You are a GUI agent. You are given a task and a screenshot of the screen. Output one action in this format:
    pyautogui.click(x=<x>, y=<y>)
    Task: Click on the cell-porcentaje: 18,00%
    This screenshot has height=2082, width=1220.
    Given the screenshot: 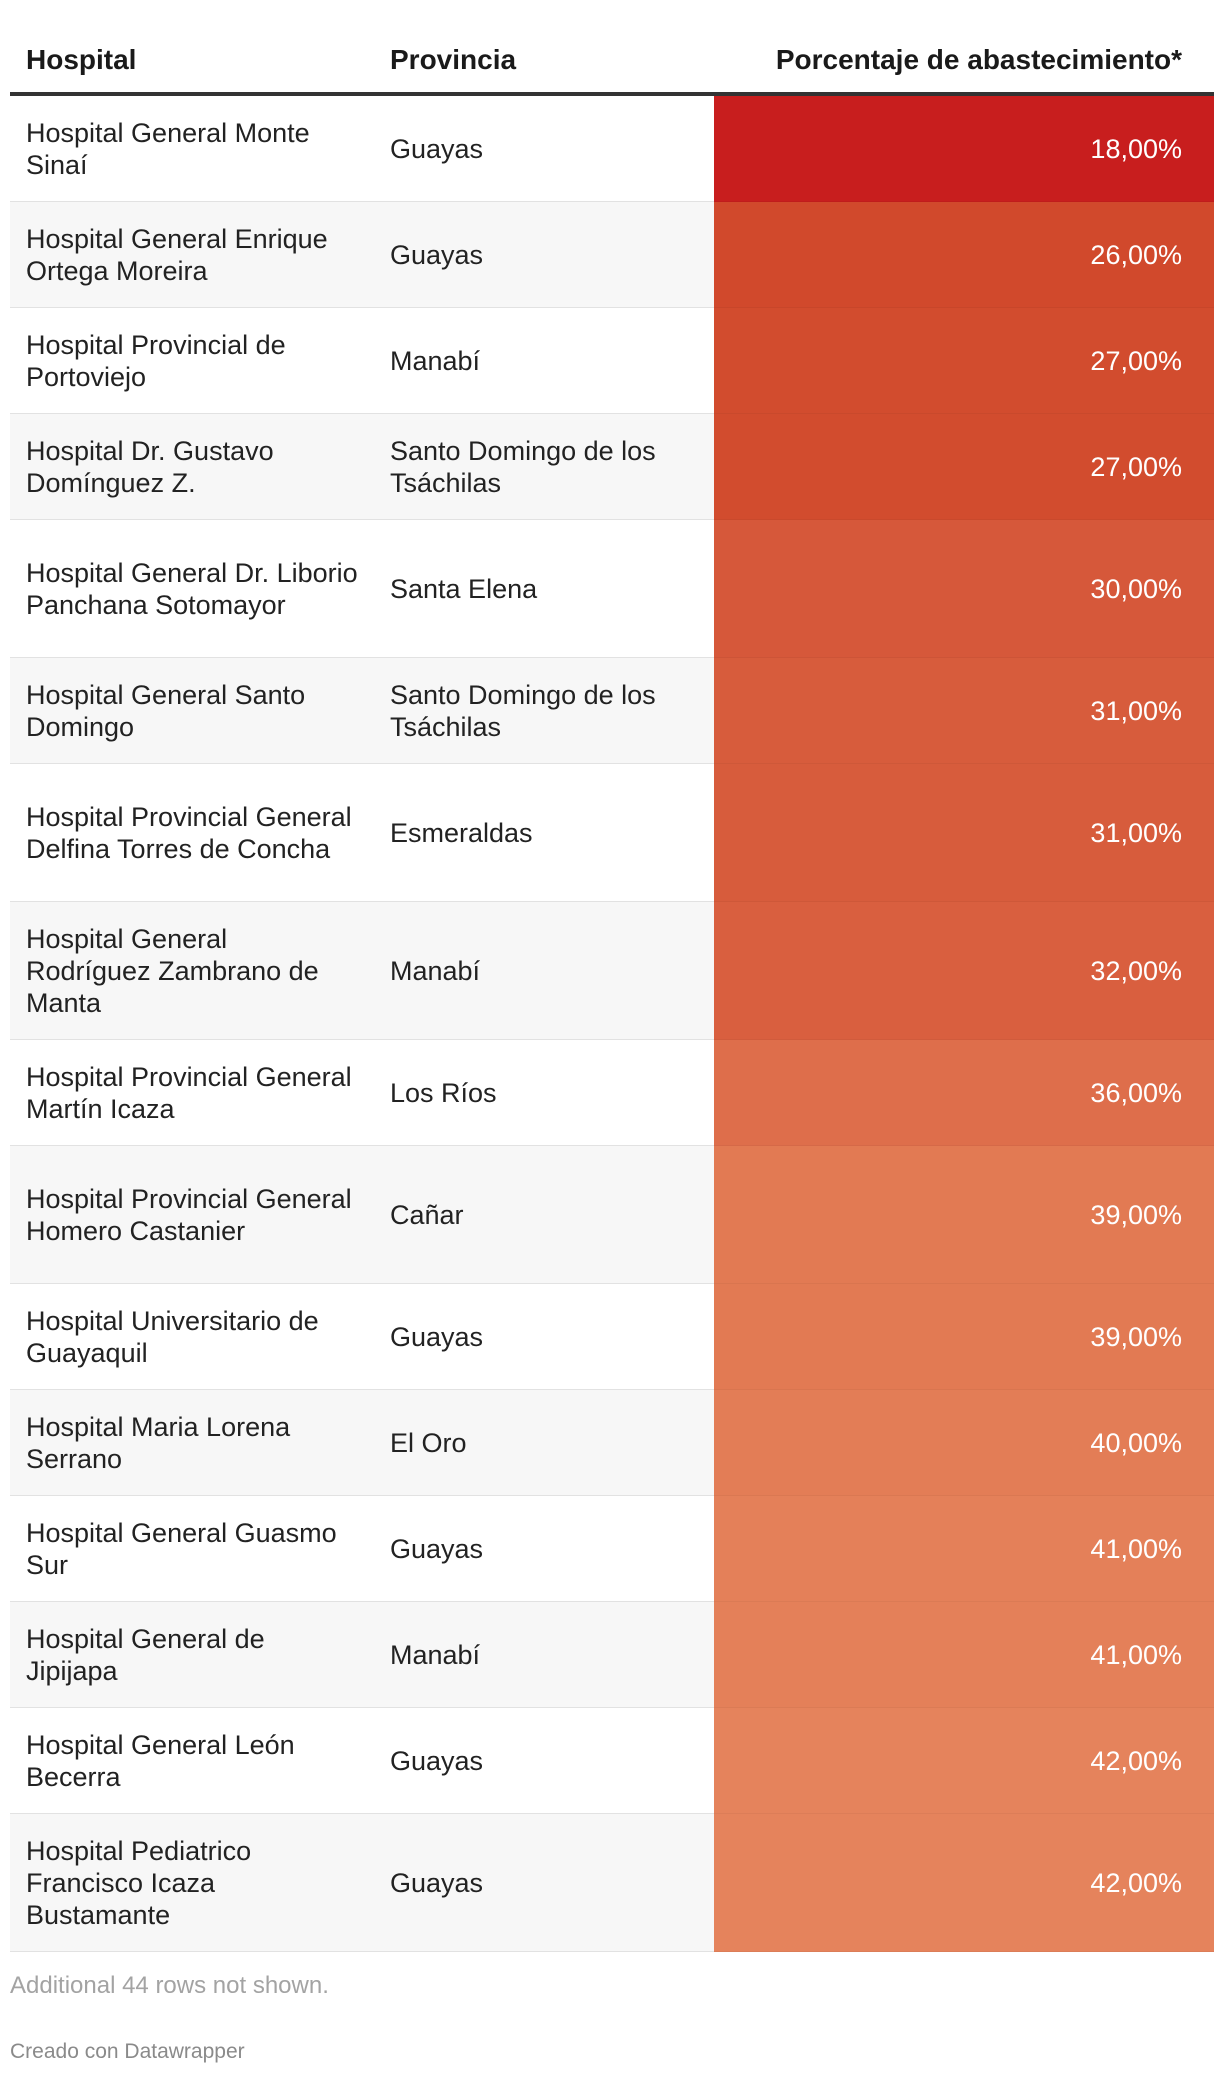 What is the action you would take?
    pyautogui.click(x=964, y=148)
    